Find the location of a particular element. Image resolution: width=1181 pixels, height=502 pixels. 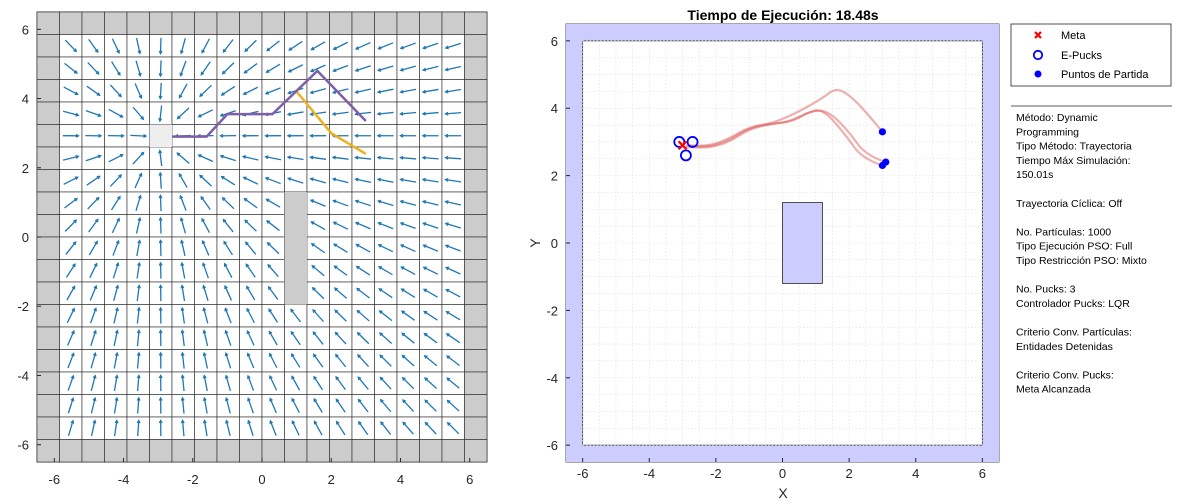

x-tick-label: 4 is located at coordinates (915, 473).